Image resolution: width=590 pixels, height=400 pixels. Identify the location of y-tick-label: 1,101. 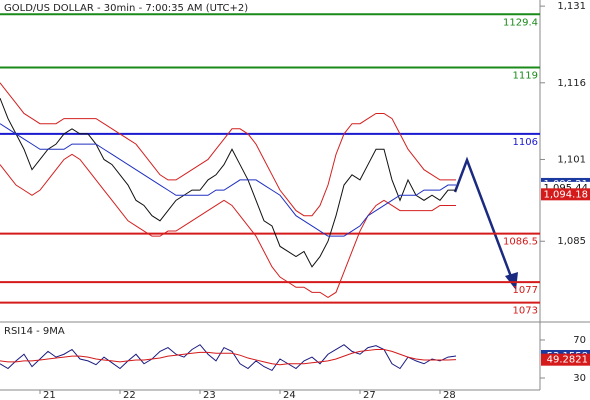
(571, 159).